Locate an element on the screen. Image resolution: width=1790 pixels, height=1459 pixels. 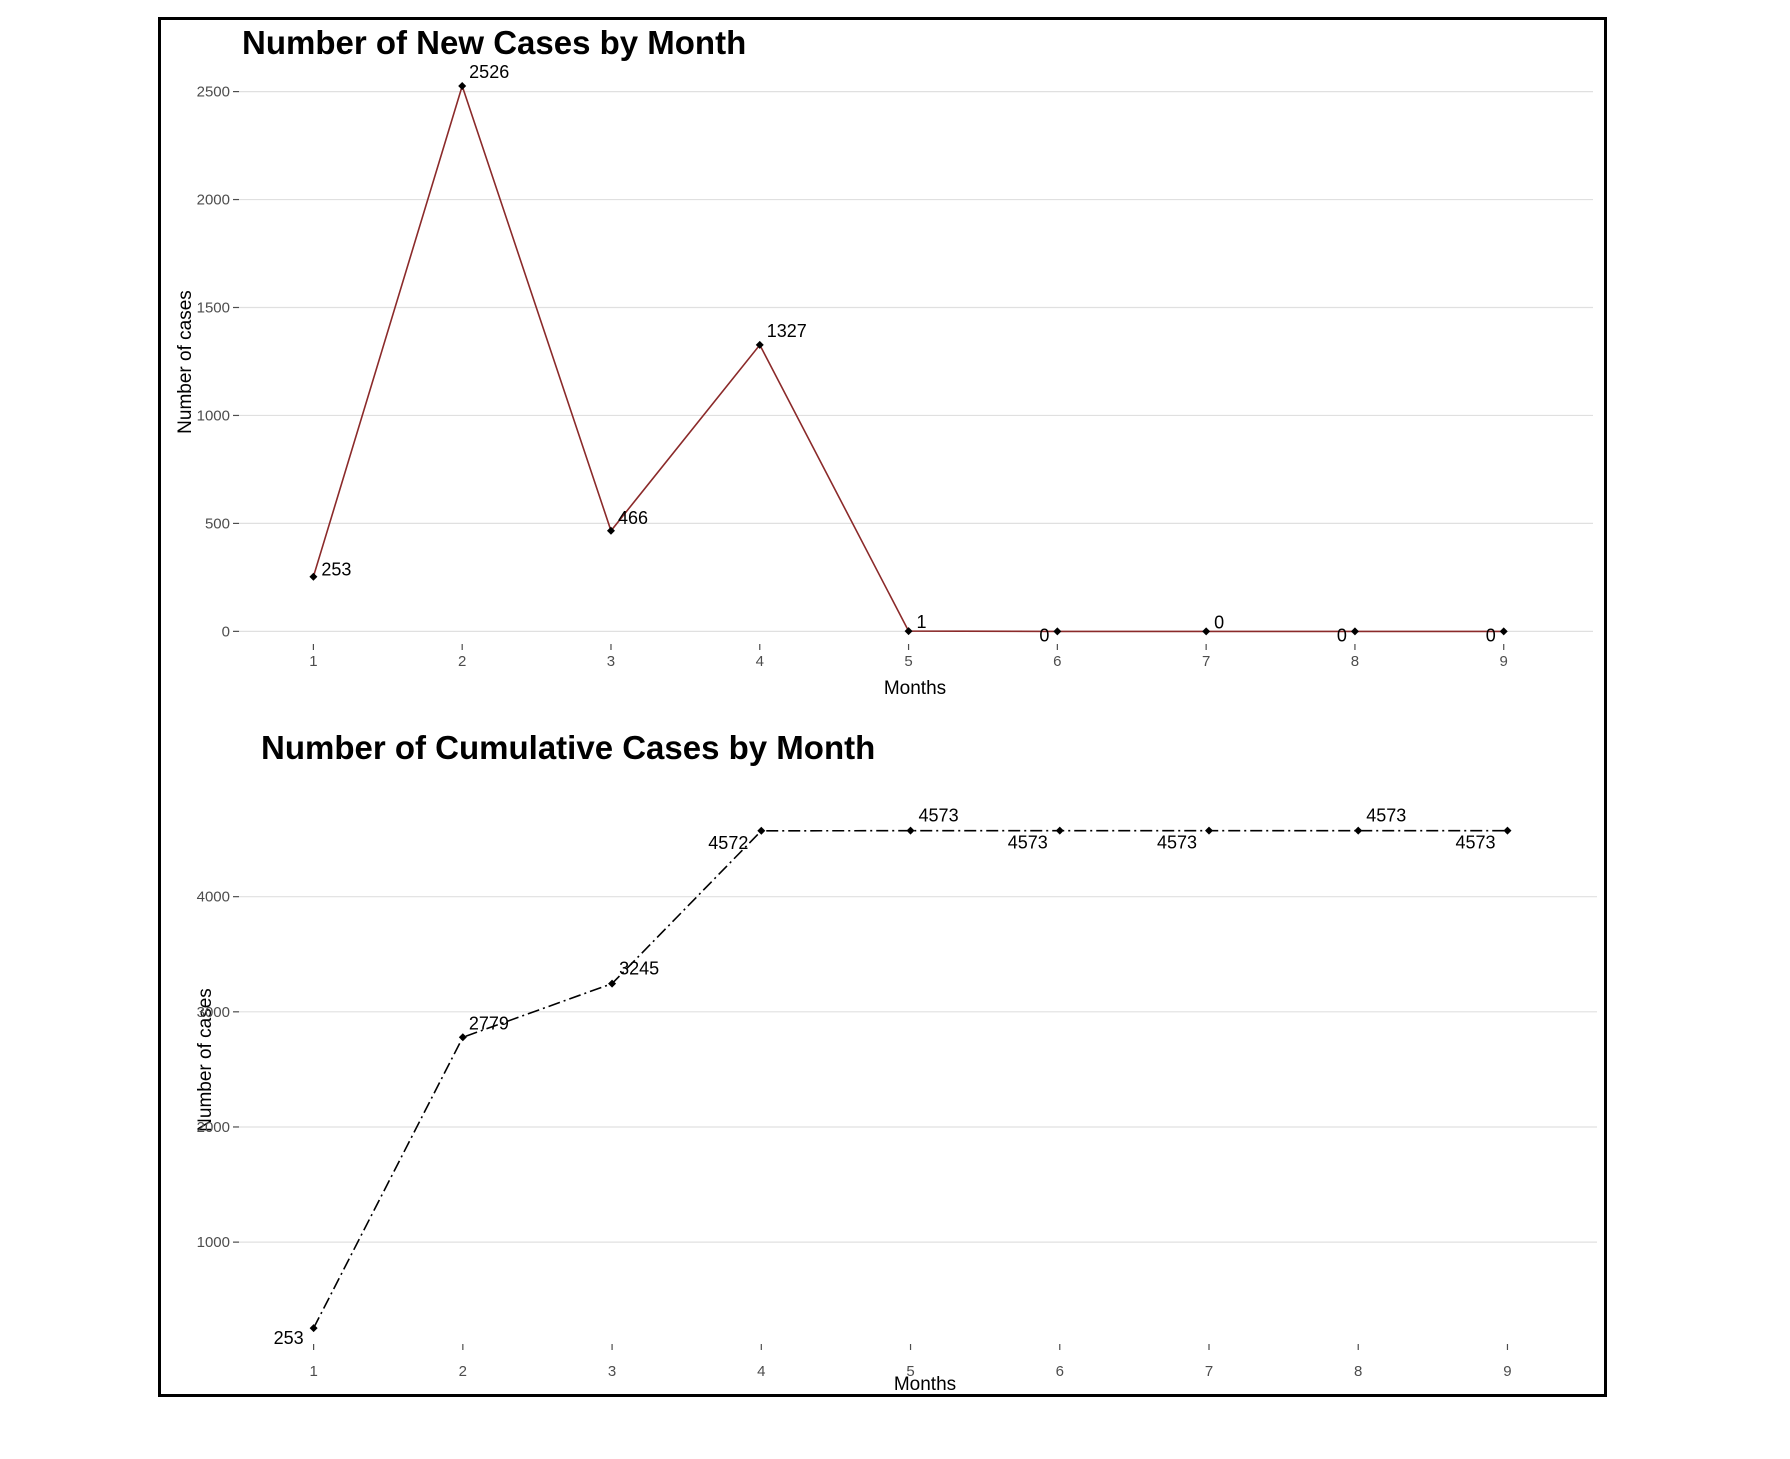
chart-title: Number of Cumulative Cases by Month is located at coordinates (568, 747).